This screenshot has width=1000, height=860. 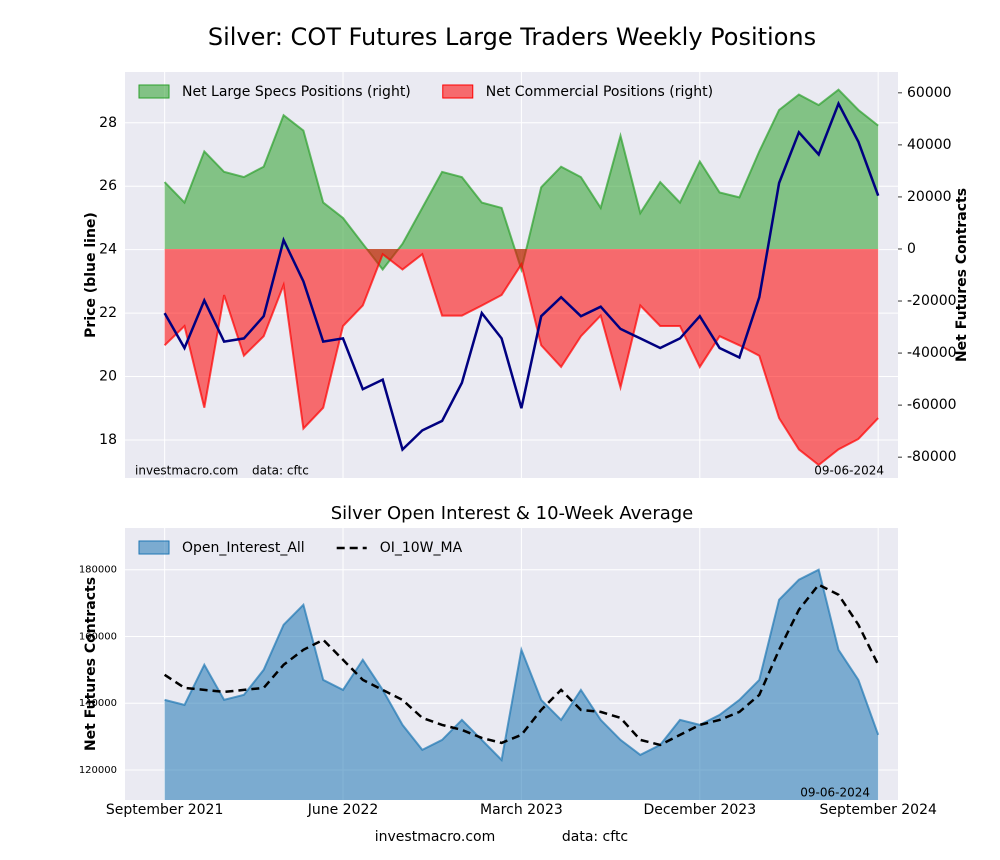 I want to click on y-tick-label: 28, so click(x=108, y=123).